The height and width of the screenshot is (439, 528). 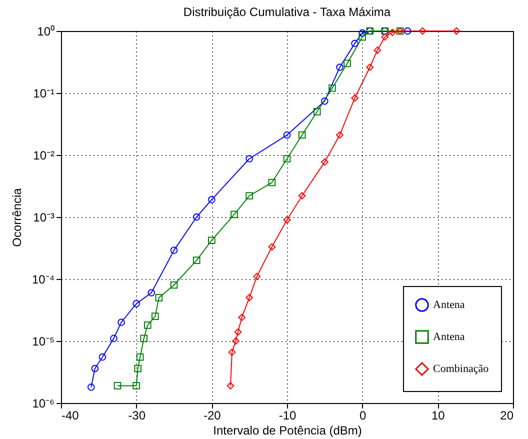 What do you see at coordinates (438, 415) in the screenshot?
I see `x-tick-label: 10` at bounding box center [438, 415].